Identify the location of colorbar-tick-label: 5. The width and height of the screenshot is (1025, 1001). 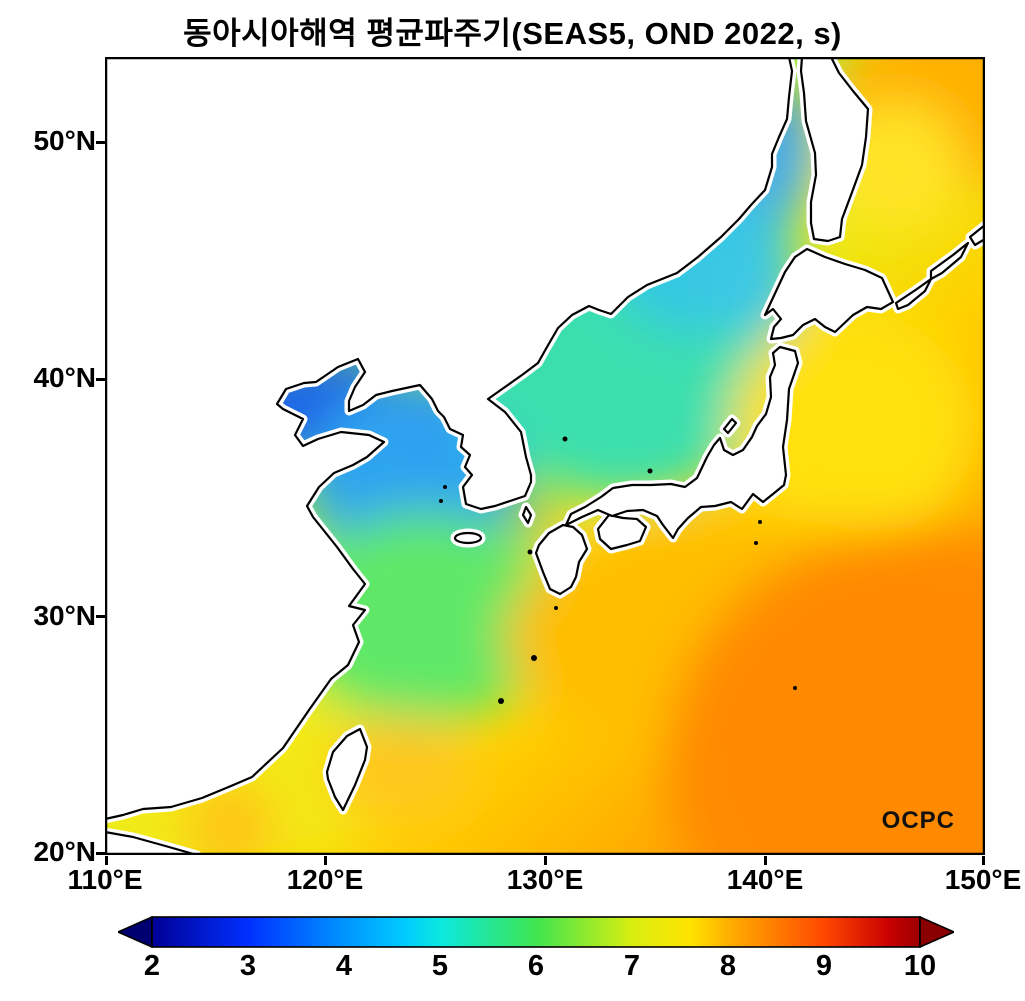
(440, 966).